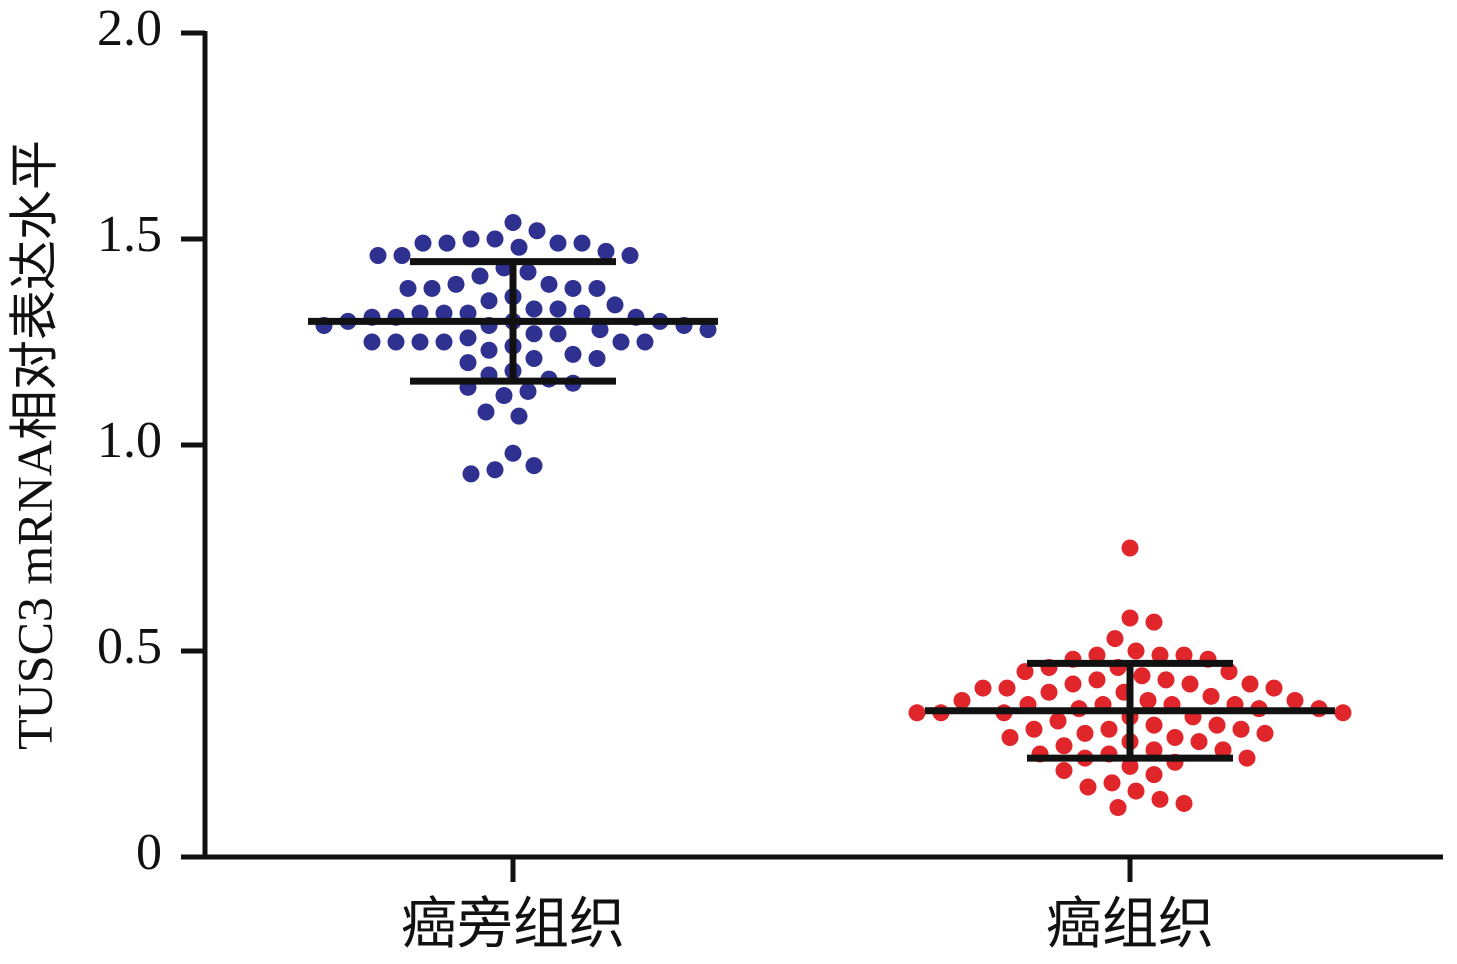 The height and width of the screenshot is (964, 1457). Describe the element at coordinates (513, 925) in the screenshot. I see `x-tick-label: 癌旁组织` at that location.